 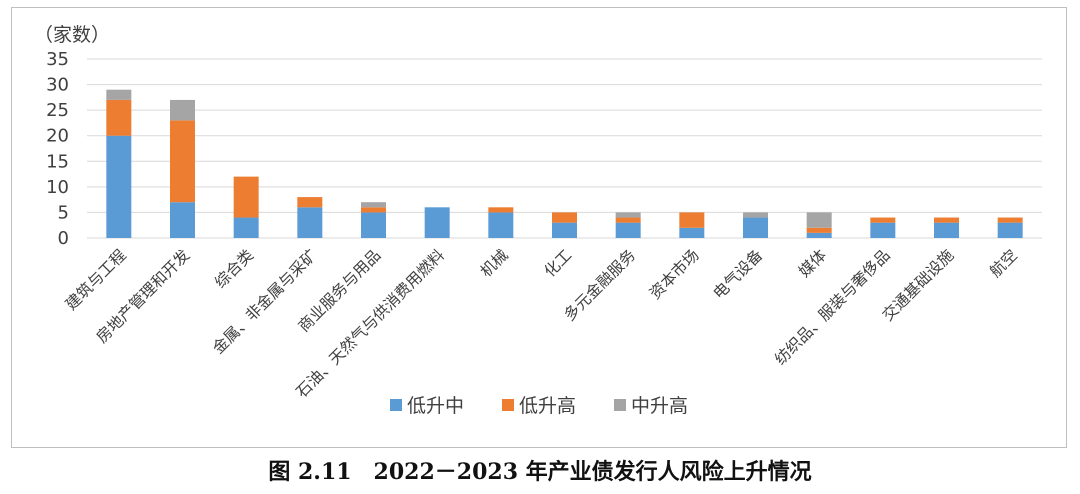 I want to click on x-category-label: 航空, so click(x=1003, y=263).